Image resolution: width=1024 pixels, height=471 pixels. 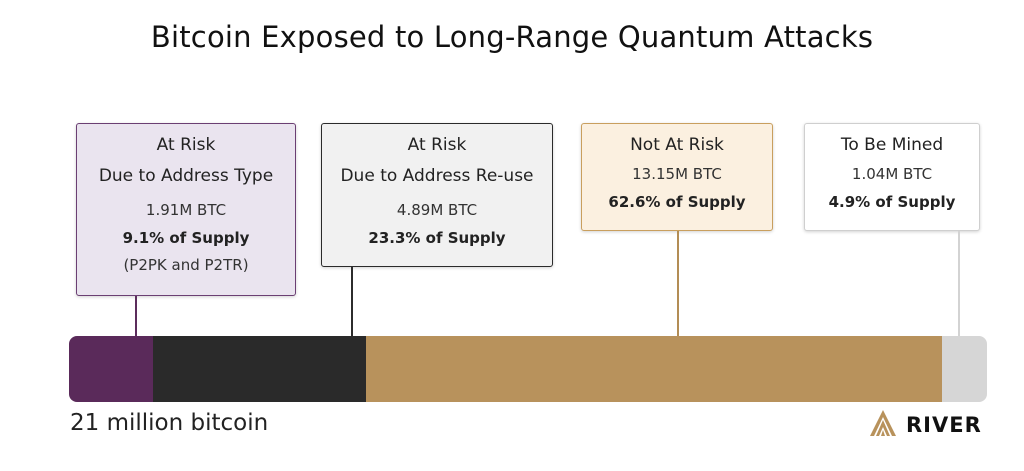 I want to click on connector-line-not-at-risk, so click(x=678, y=283).